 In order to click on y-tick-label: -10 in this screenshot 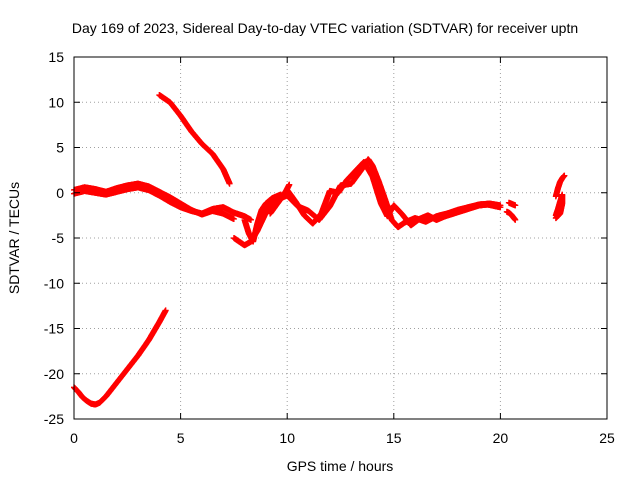, I will do `click(54, 283)`.